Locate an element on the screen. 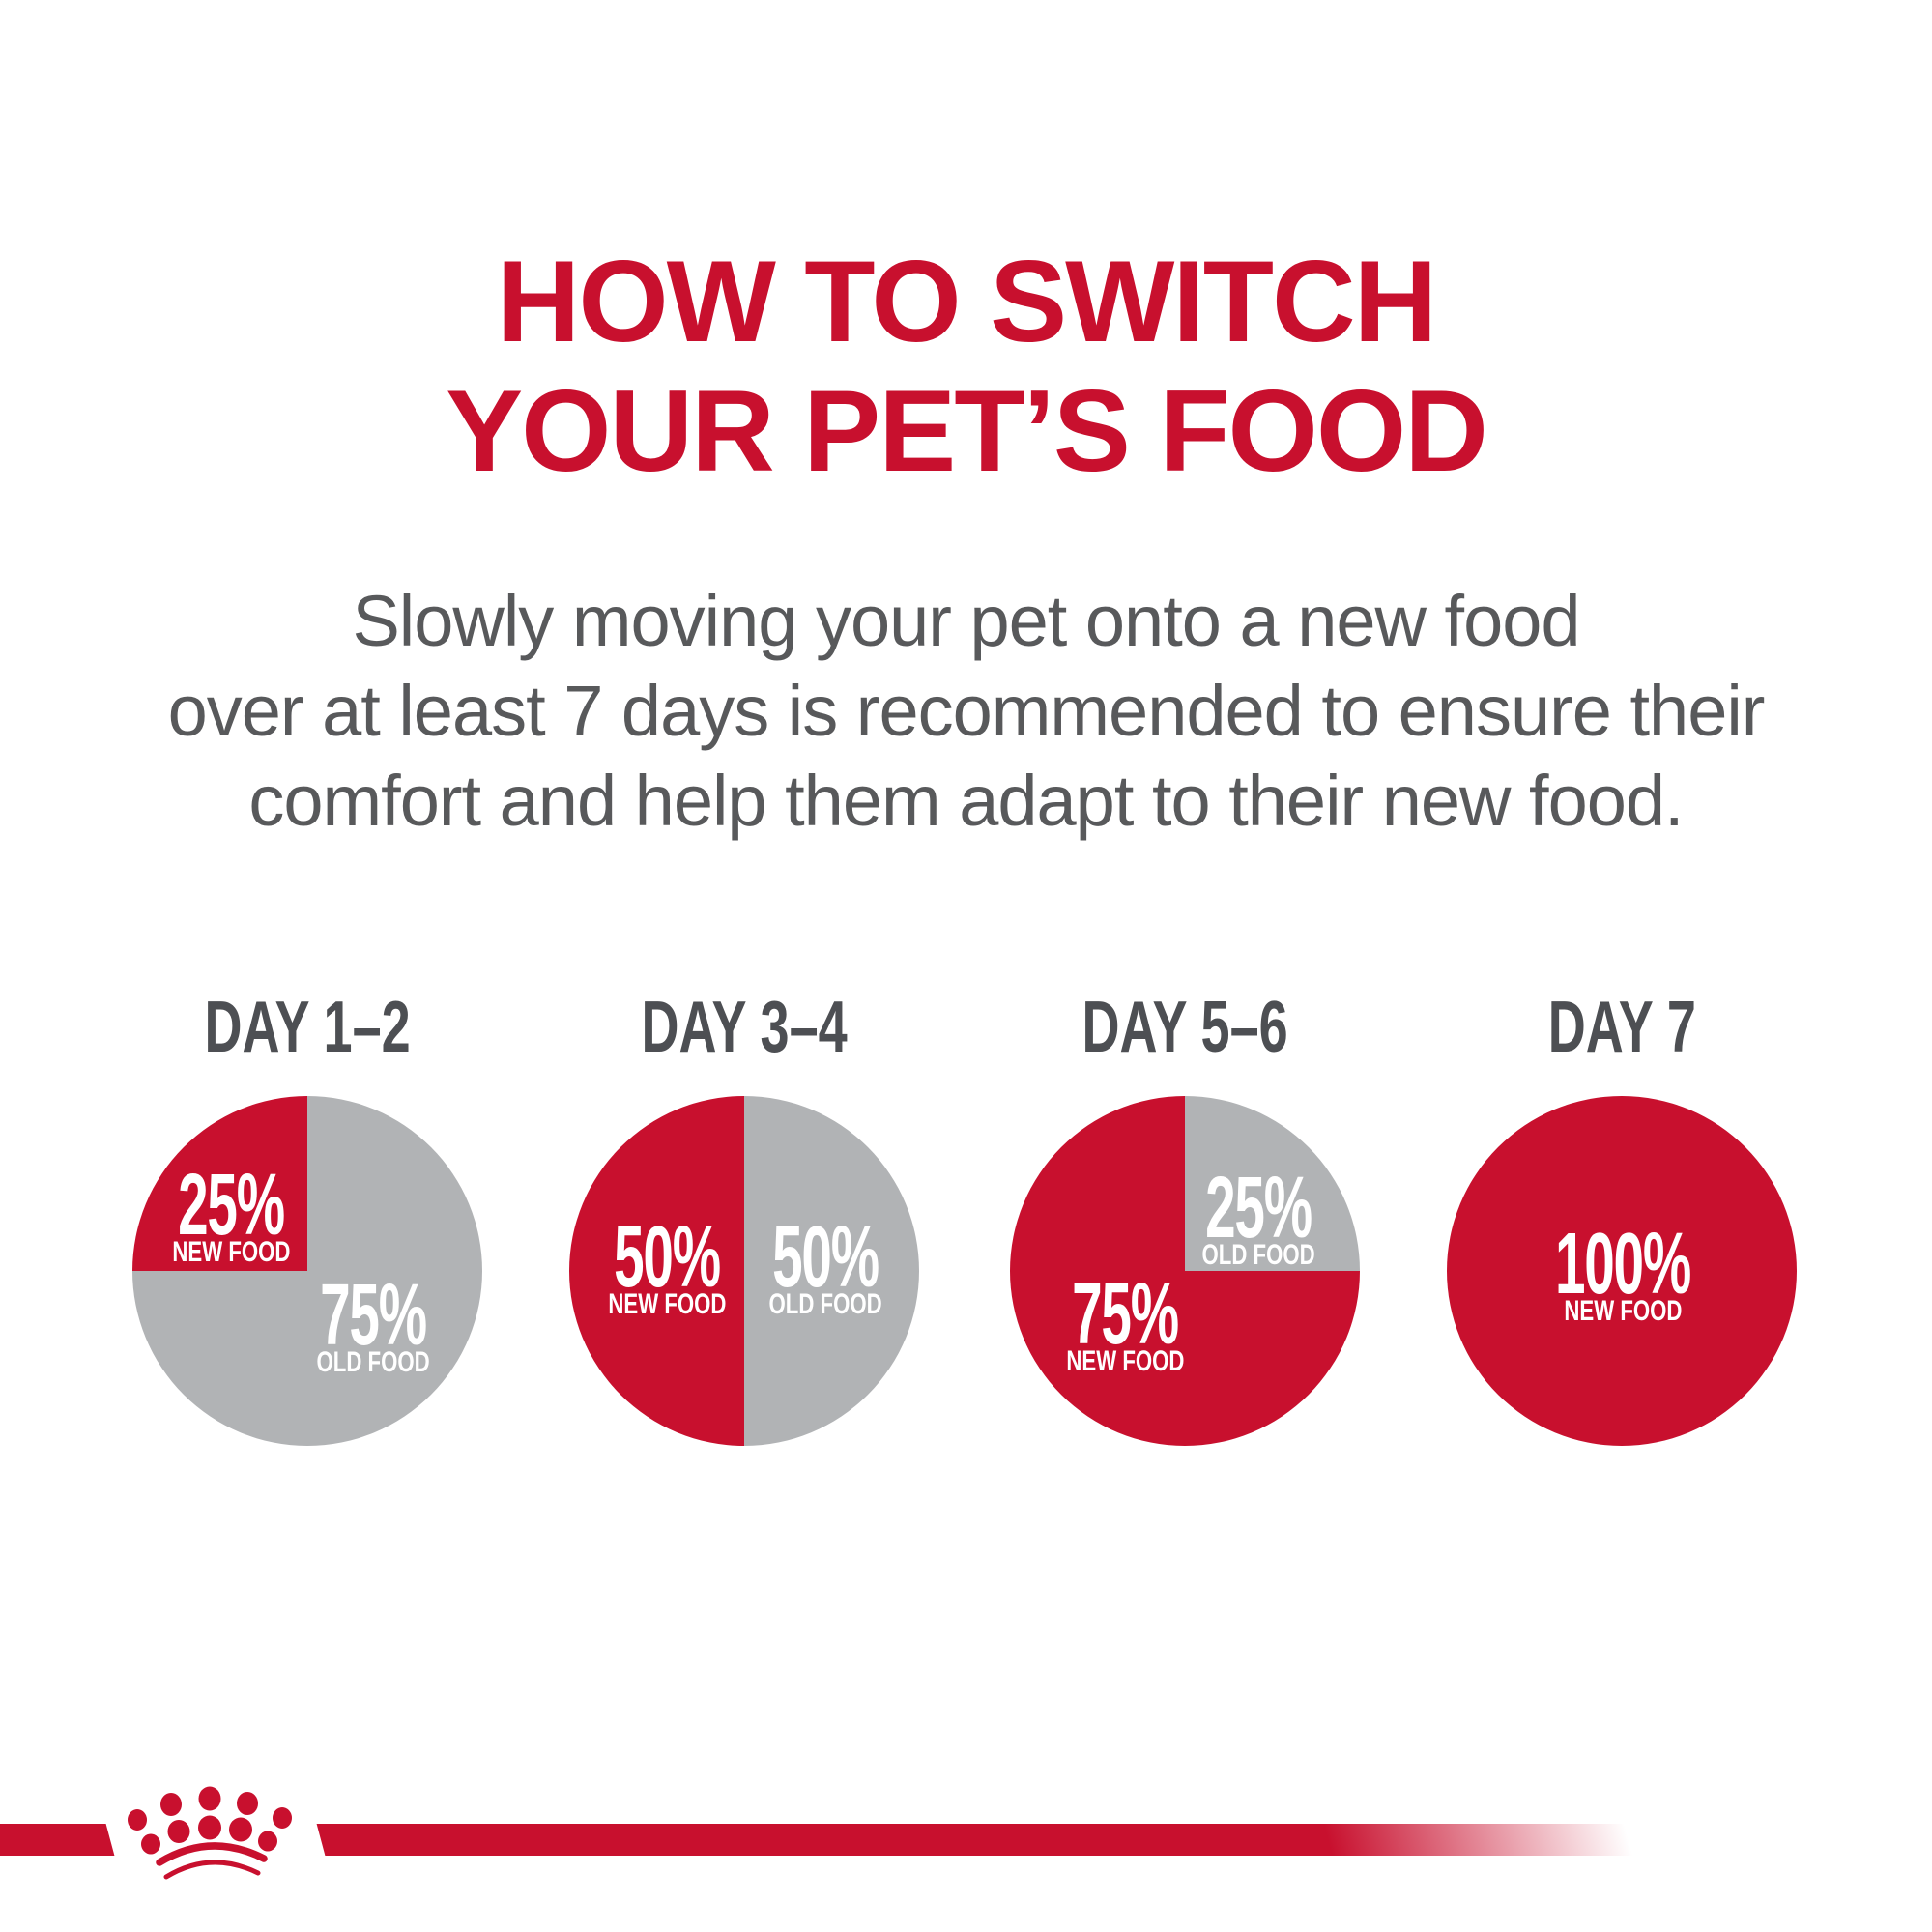 This screenshot has width=1932, height=1932. page-title-line1: HOW TO SWITCH is located at coordinates (967, 301).